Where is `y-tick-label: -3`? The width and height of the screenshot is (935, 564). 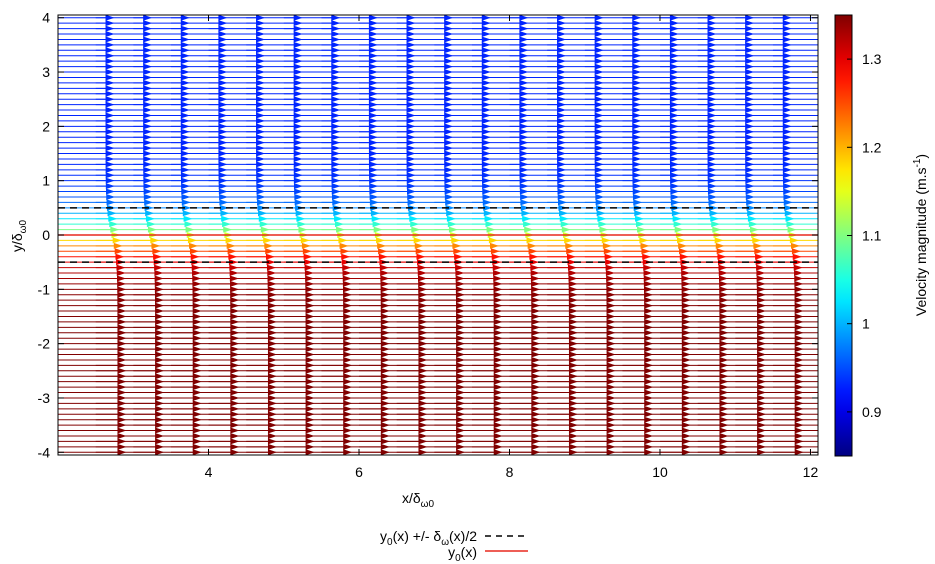 y-tick-label: -3 is located at coordinates (44, 398).